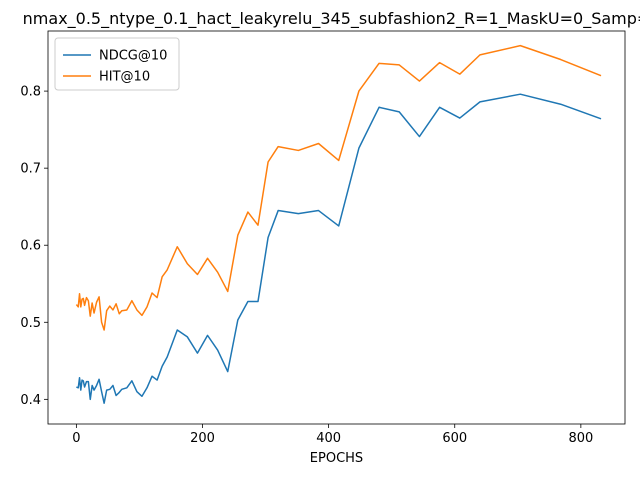 Image resolution: width=640 pixels, height=480 pixels. I want to click on y-axis: 0.4 0.5 0.6 0.7 0.8, so click(34, 246).